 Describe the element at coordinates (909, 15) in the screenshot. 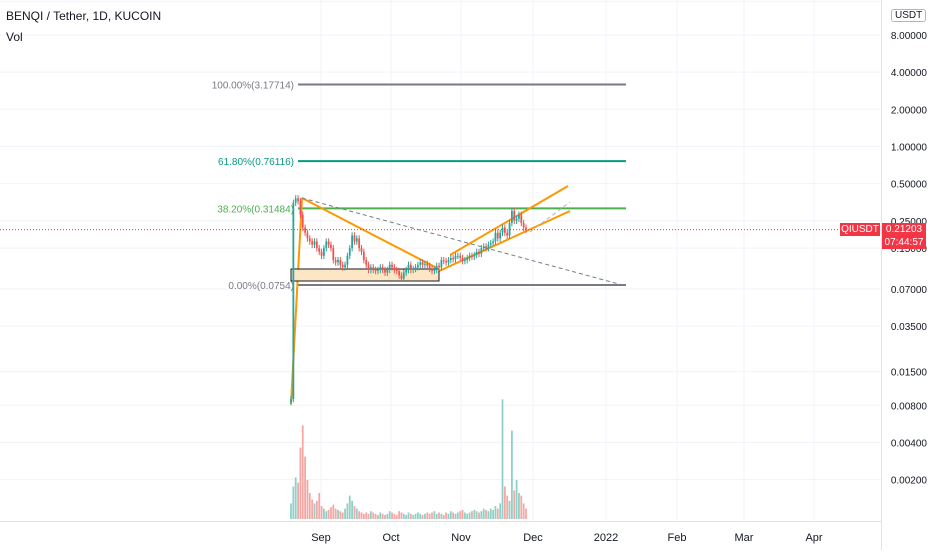

I see `currency-unit-badge: USDT` at that location.